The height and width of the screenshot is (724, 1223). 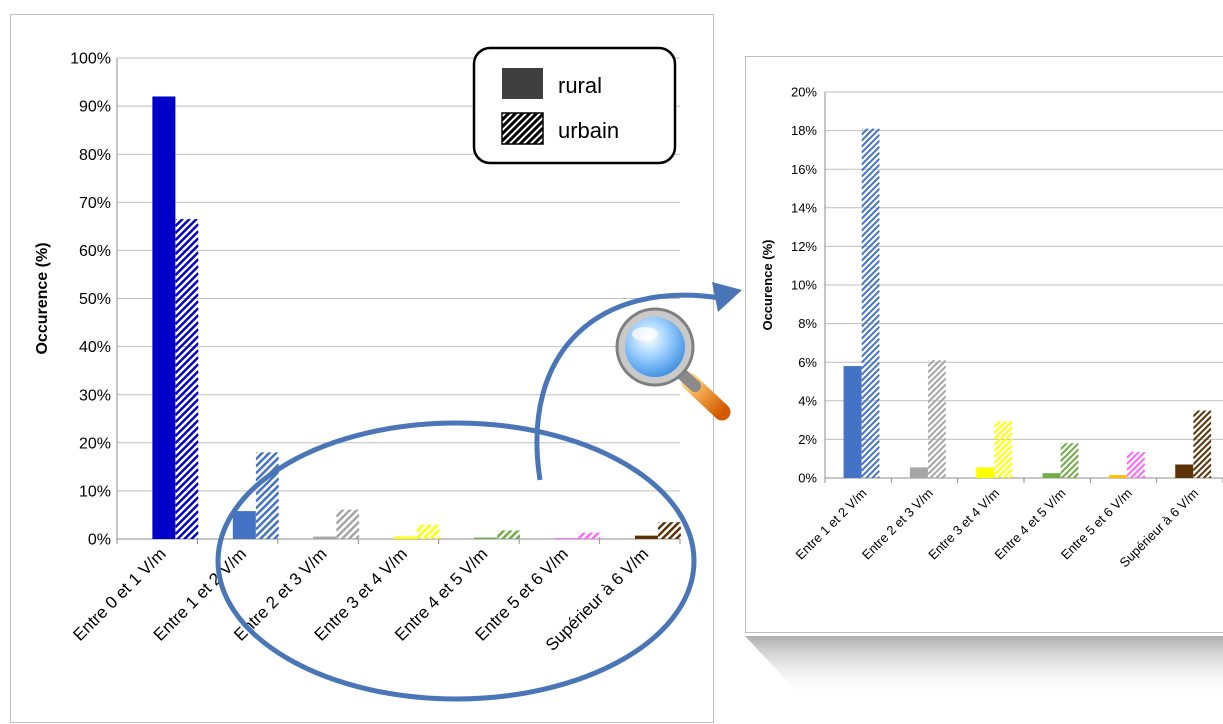 I want to click on y-tick-label: 100%, so click(x=90, y=59).